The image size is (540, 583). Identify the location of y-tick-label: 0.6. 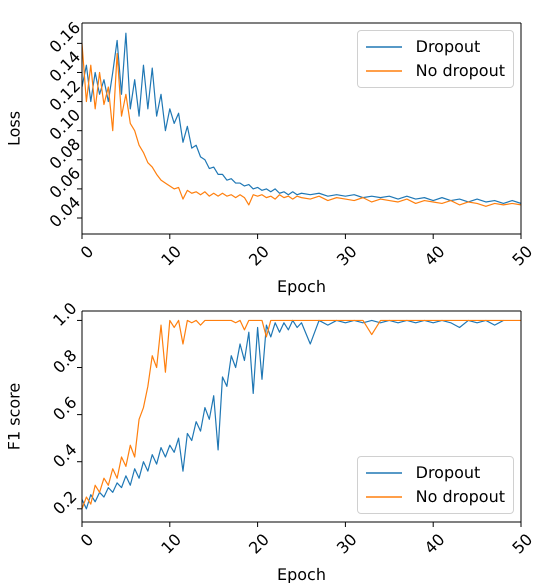
(65, 408).